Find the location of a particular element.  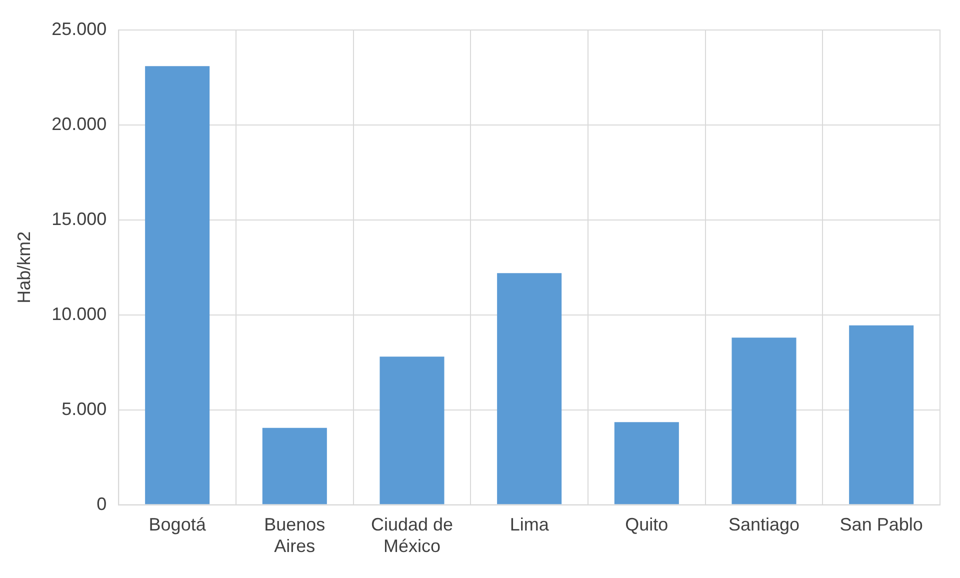

y-tick-label: 15.000 is located at coordinates (79, 218).